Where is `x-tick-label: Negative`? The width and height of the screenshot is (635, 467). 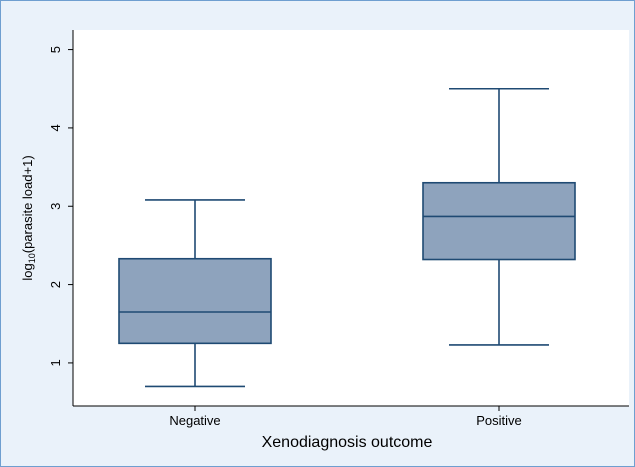 x-tick-label: Negative is located at coordinates (194, 420).